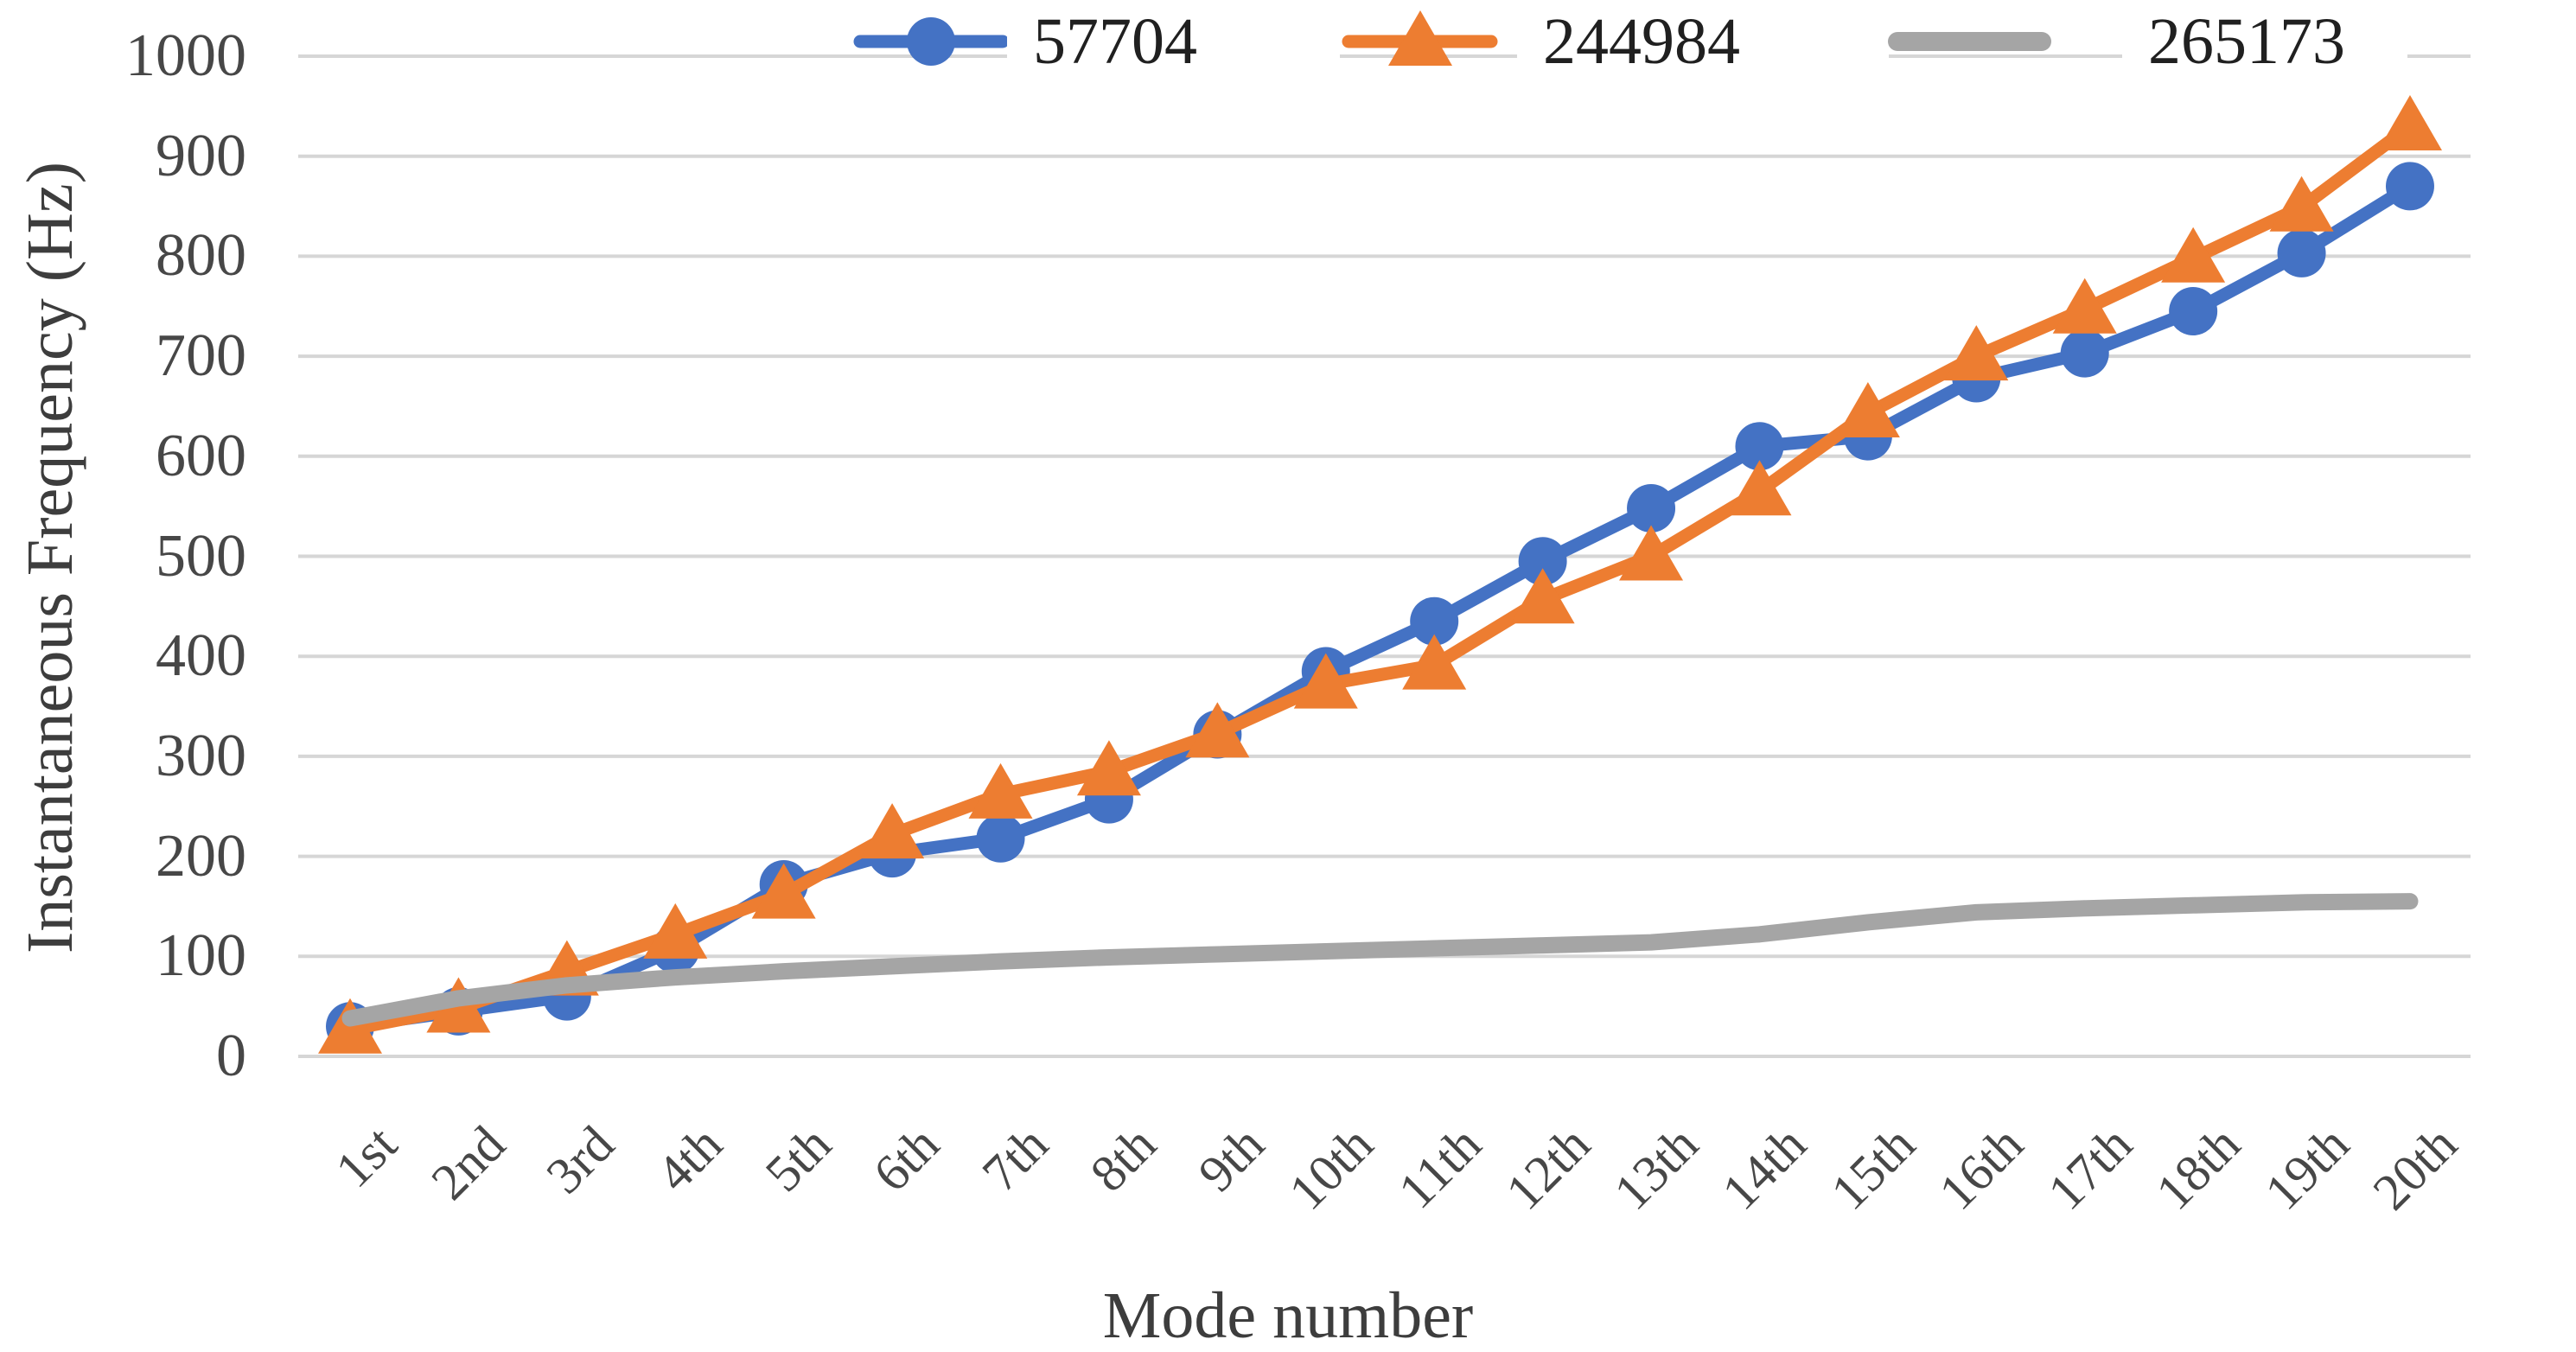 Image resolution: width=2576 pixels, height=1352 pixels. I want to click on y-tick-label: 500, so click(201, 556).